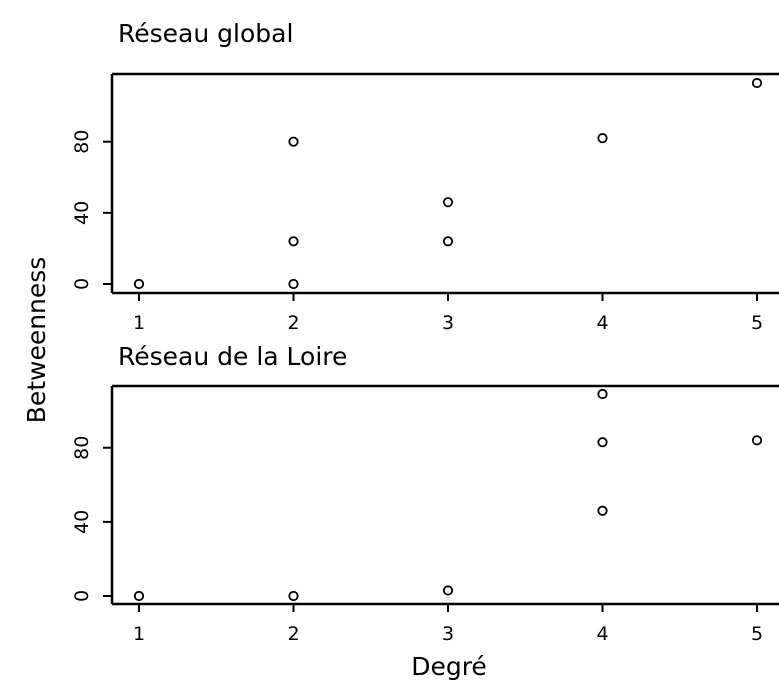  I want to click on x-axis-label: Degré, so click(449, 666).